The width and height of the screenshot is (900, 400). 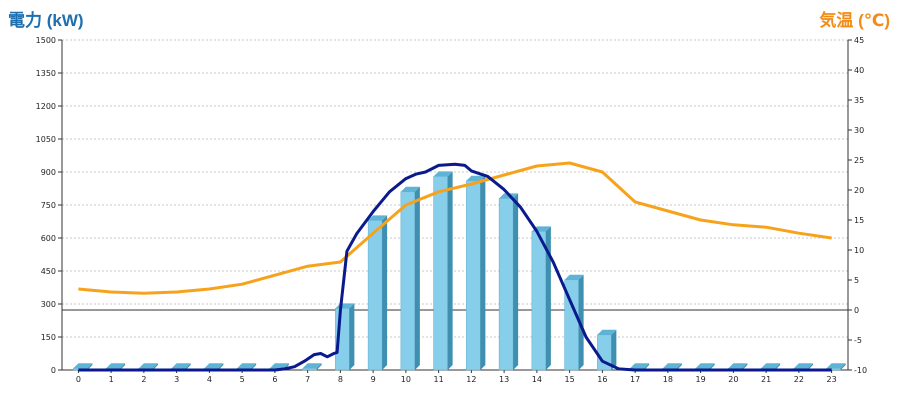 What do you see at coordinates (48, 205) in the screenshot?
I see `left-tick-label: 750` at bounding box center [48, 205].